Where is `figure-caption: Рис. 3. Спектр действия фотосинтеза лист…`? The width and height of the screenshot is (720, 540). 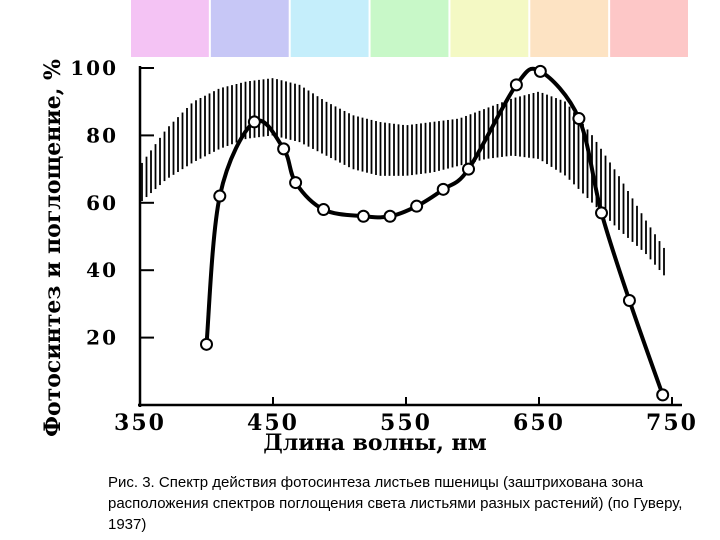
figure-caption: Рис. 3. Спектр действия фотосинтеза лист… is located at coordinates (395, 503).